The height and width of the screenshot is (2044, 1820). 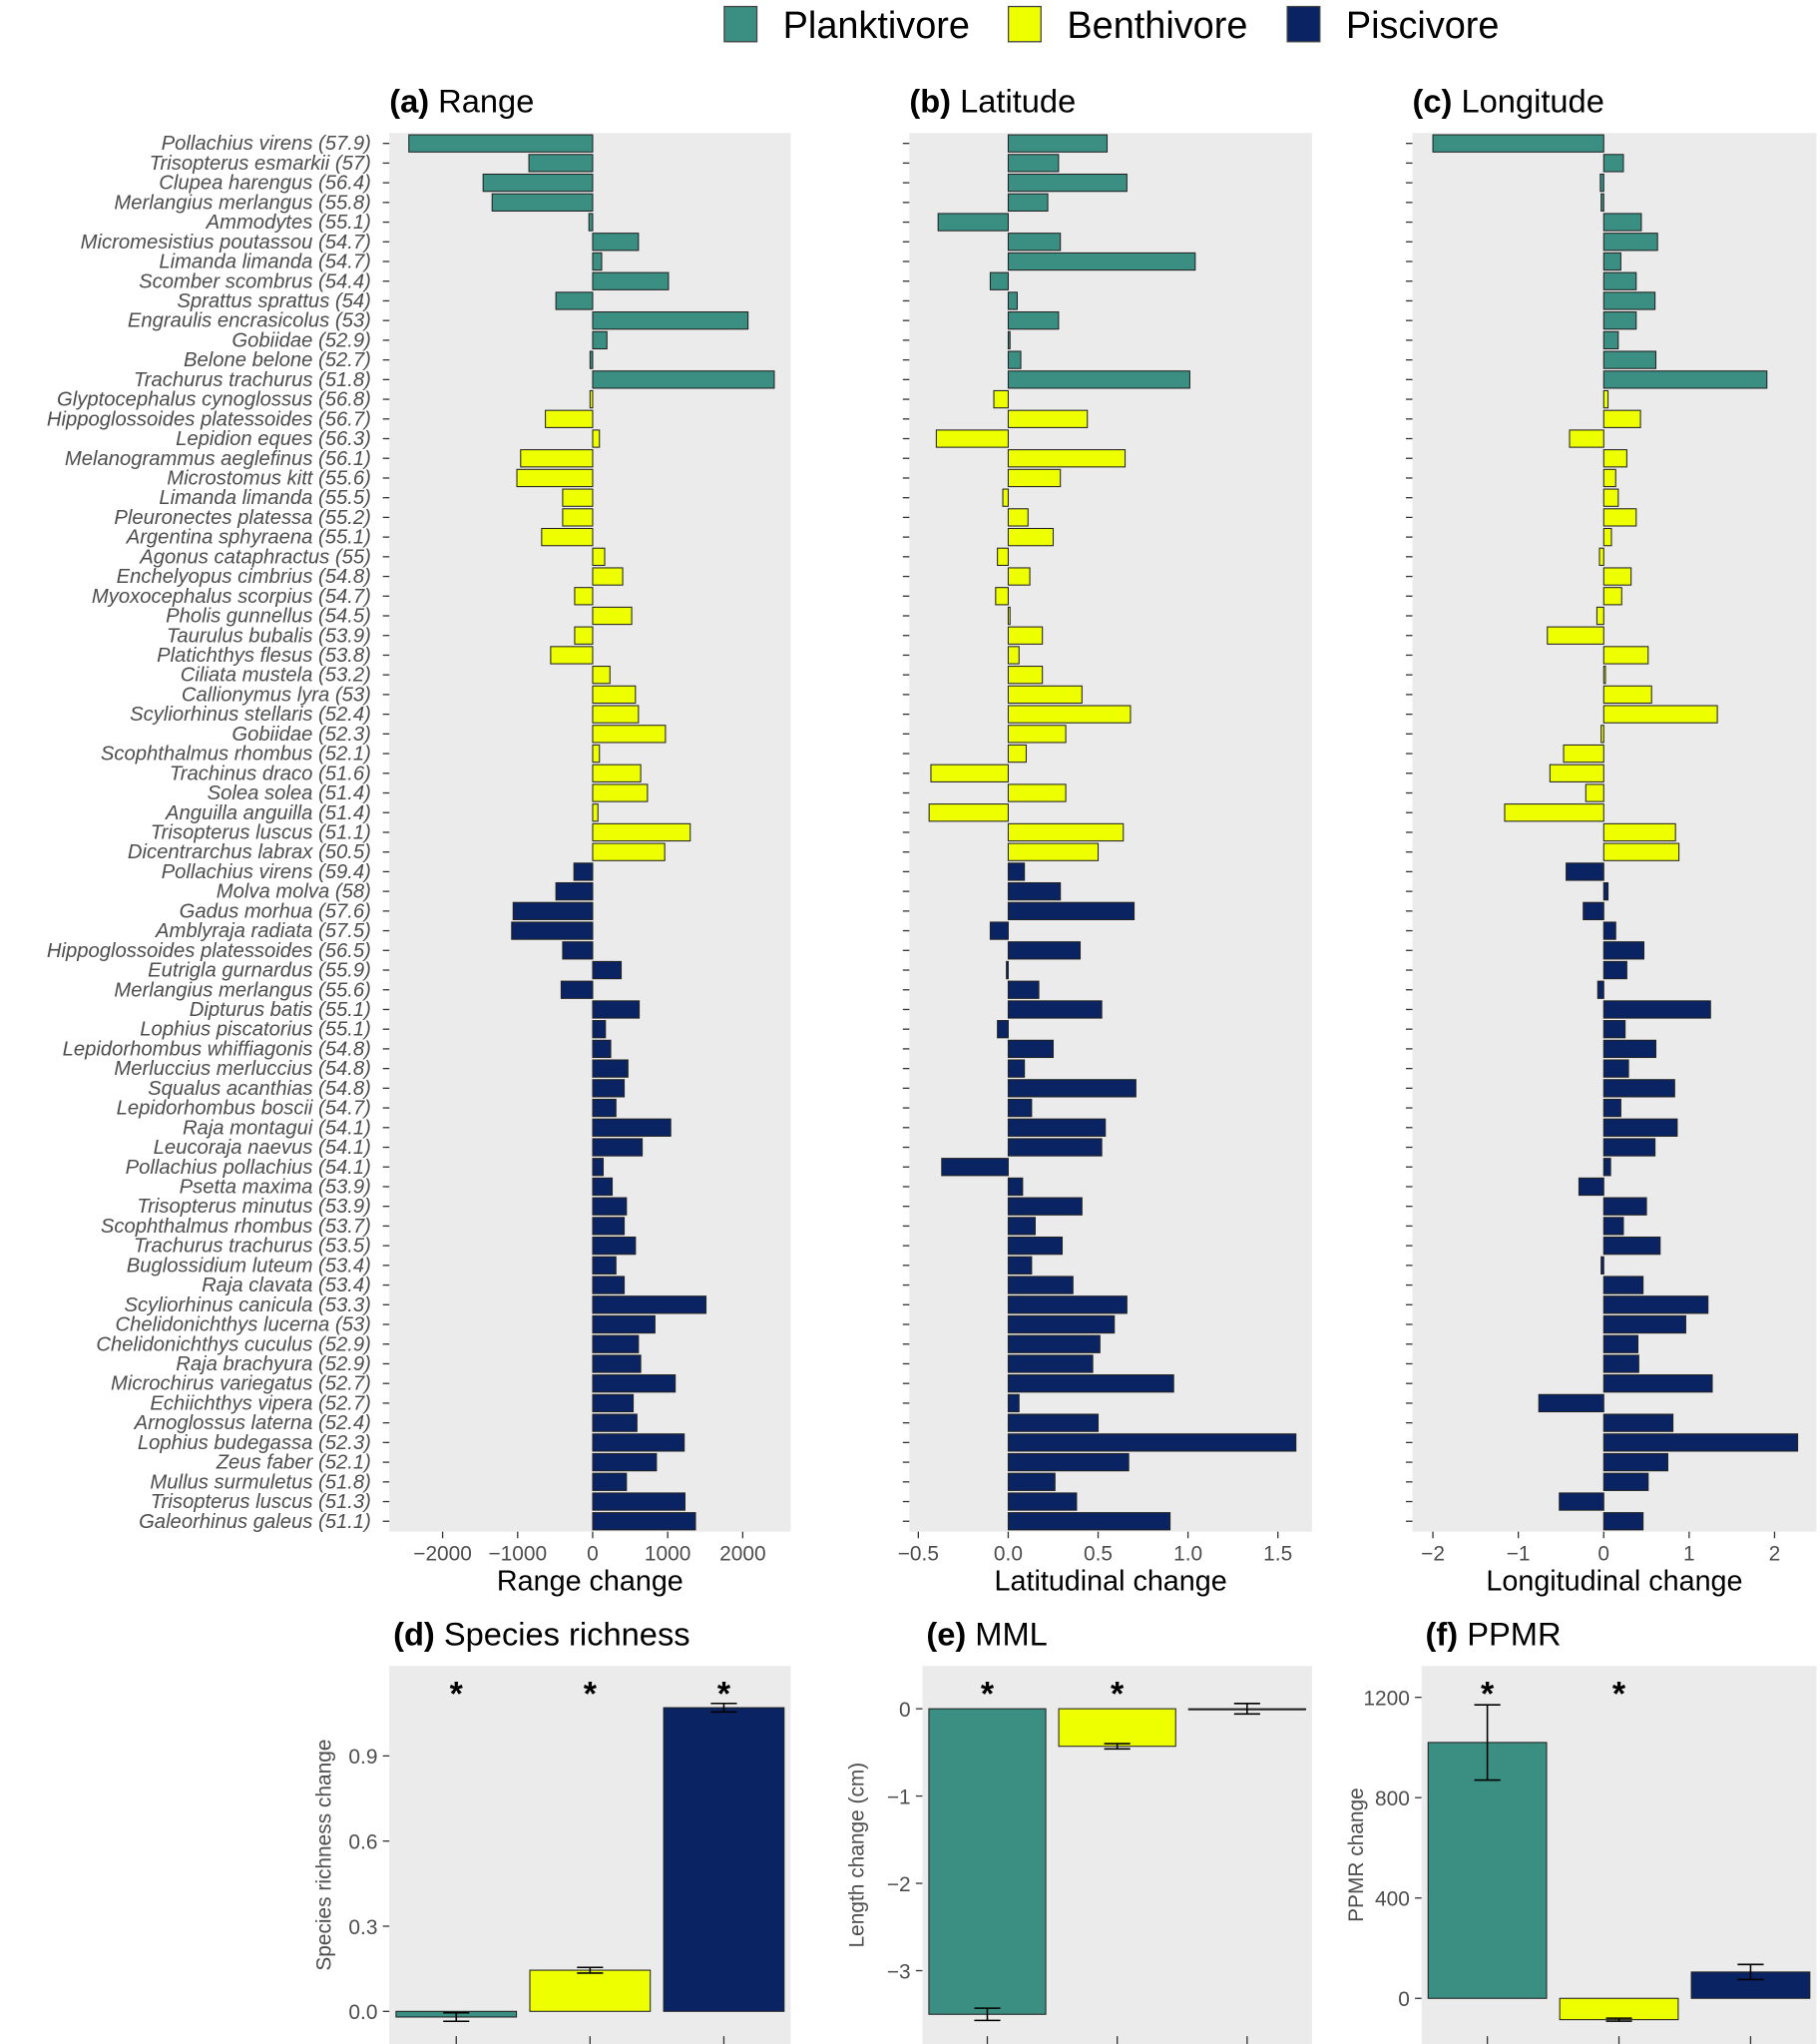 What do you see at coordinates (252, 380) in the screenshot?
I see `species-label: Trachurus trachurus (51.8)` at bounding box center [252, 380].